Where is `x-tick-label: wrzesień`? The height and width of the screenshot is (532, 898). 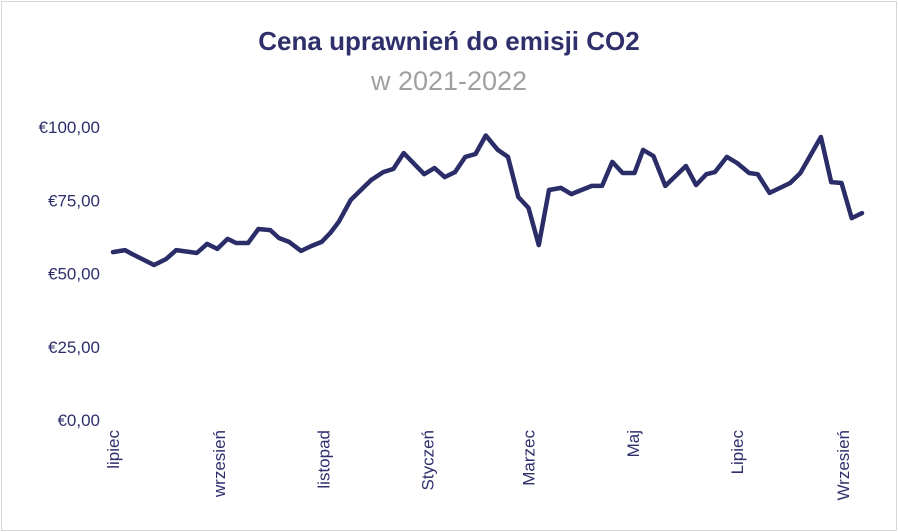
x-tick-label: wrzesień is located at coordinates (219, 464).